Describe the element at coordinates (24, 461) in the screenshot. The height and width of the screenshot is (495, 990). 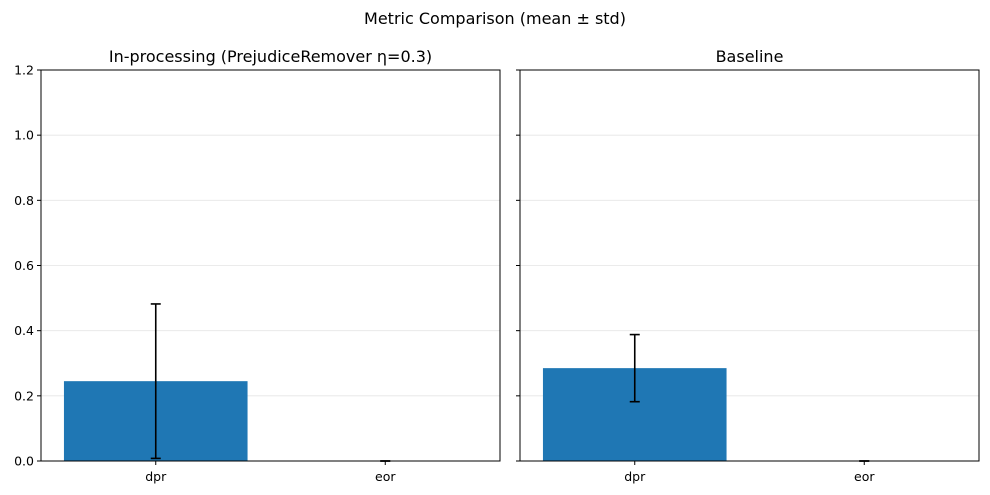
I see `y-tick-label: 0.0` at that location.